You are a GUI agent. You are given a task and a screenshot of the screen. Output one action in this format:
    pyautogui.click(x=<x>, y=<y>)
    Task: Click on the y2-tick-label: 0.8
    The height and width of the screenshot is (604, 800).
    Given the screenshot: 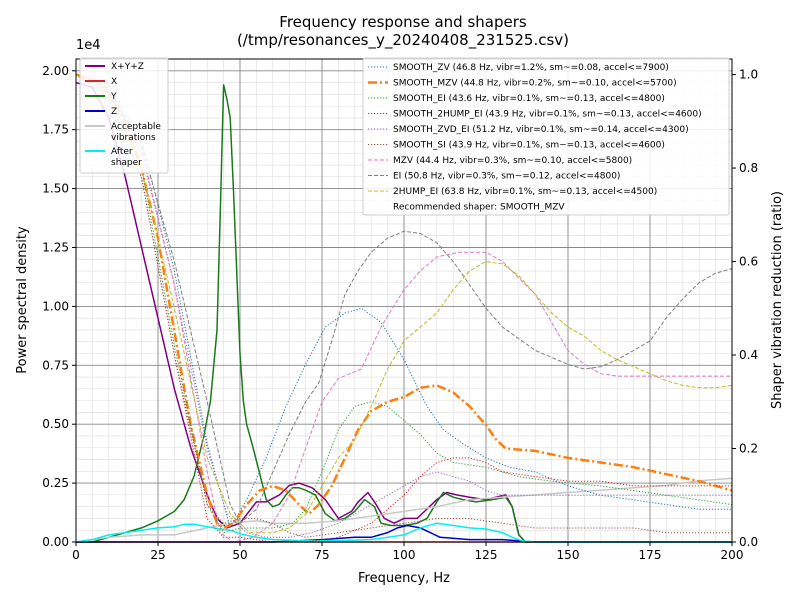 What is the action you would take?
    pyautogui.click(x=748, y=168)
    